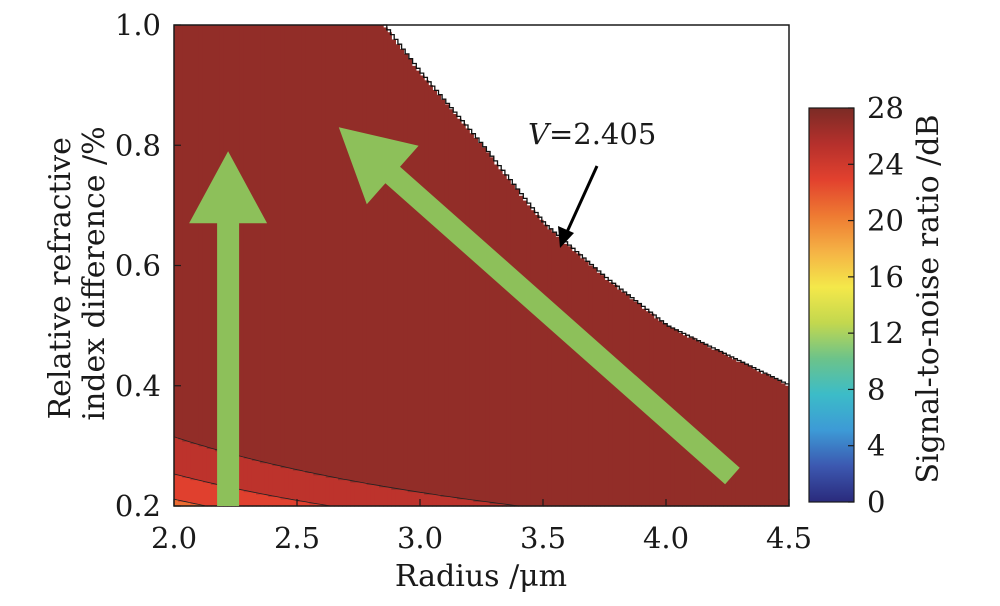 The image size is (1000, 606). What do you see at coordinates (666, 538) in the screenshot?
I see `x-tick-label: 4.0` at bounding box center [666, 538].